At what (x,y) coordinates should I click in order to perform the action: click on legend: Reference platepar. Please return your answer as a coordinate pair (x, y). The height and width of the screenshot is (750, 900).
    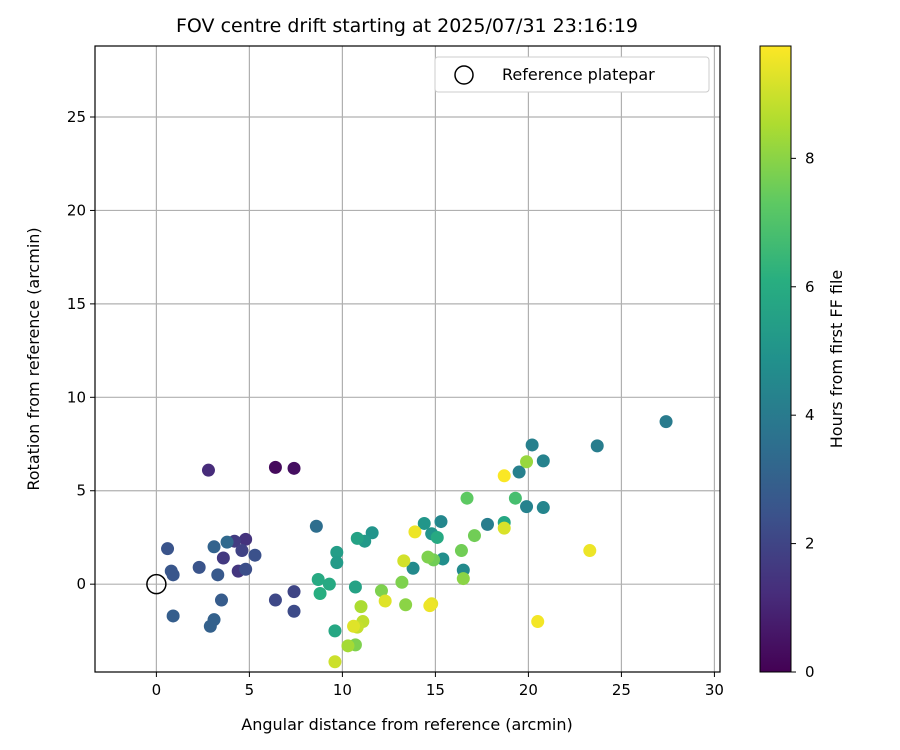
    Looking at the image, I should click on (572, 74).